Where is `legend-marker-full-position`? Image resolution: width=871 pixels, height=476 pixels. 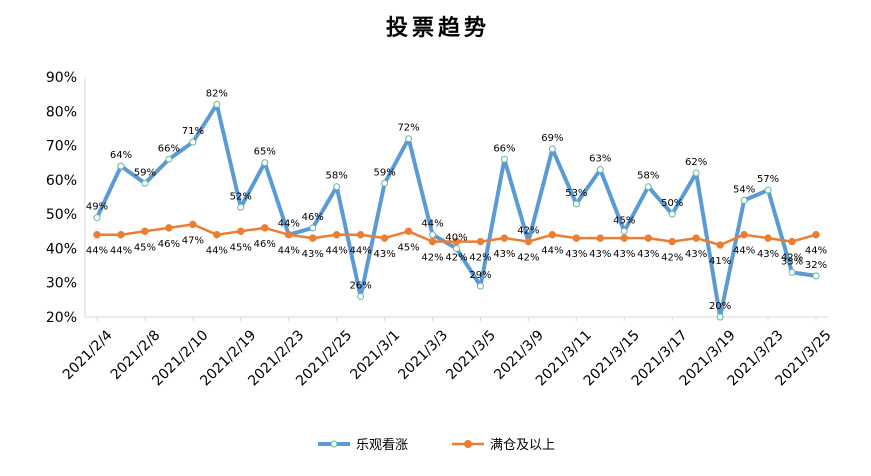 legend-marker-full-position is located at coordinates (468, 444).